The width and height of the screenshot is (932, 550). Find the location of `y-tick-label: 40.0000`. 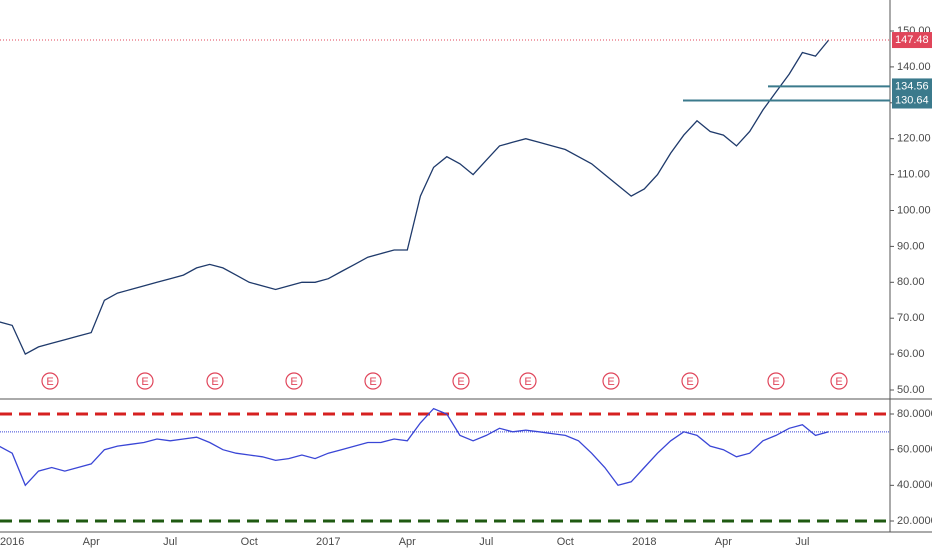

y-tick-label: 40.0000 is located at coordinates (914, 485).